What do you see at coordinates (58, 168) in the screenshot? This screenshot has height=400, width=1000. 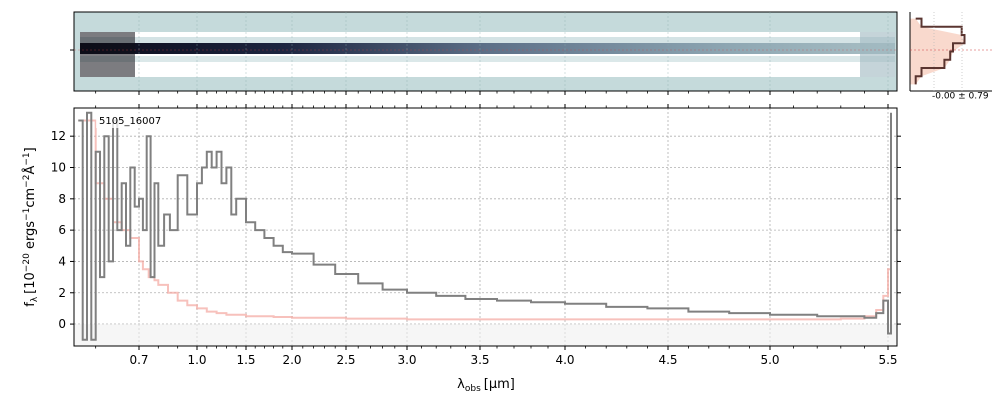 I see `y-tick-label: 10` at bounding box center [58, 168].